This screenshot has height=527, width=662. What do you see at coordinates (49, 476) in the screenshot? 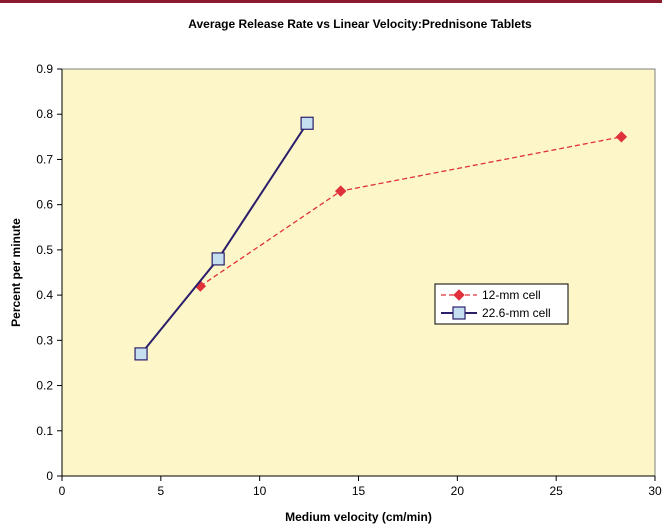
I see `y-tick-label: 0` at bounding box center [49, 476].